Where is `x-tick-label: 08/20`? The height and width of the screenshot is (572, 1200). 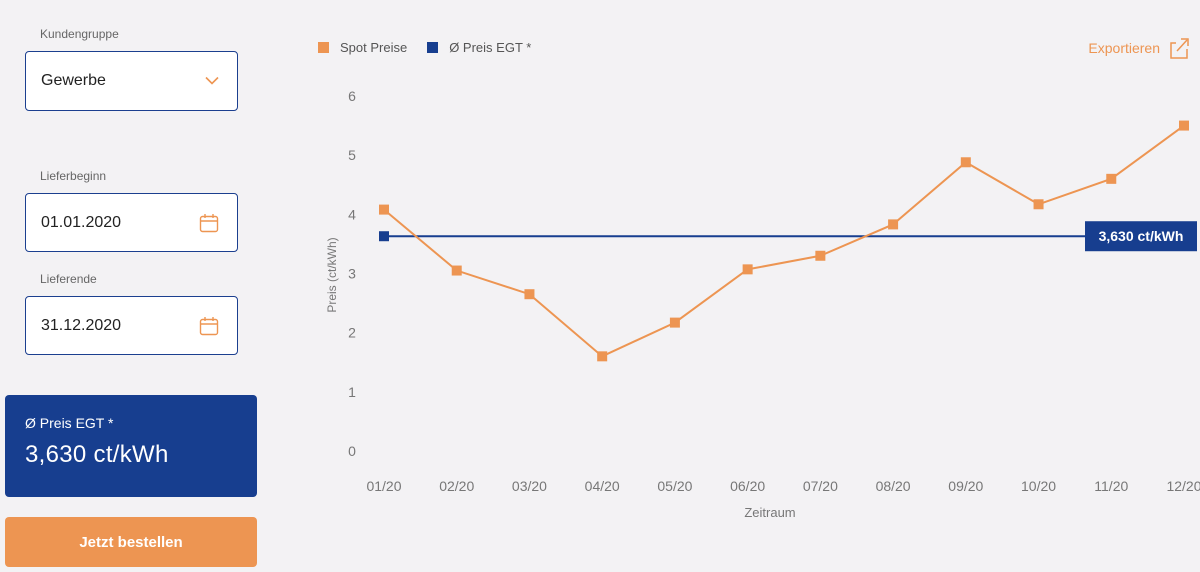
x-tick-label: 08/20 is located at coordinates (893, 486).